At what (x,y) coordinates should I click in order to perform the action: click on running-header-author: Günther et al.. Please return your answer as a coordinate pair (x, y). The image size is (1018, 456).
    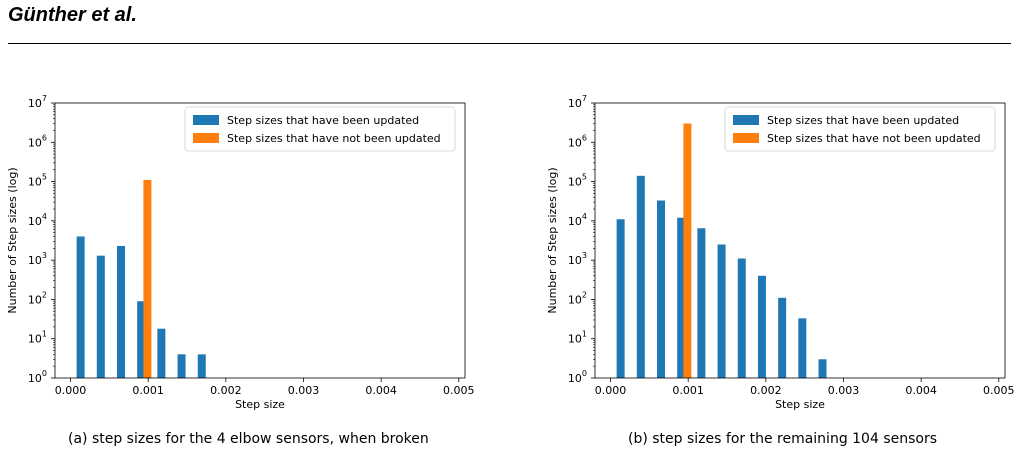
    Looking at the image, I should click on (72, 15).